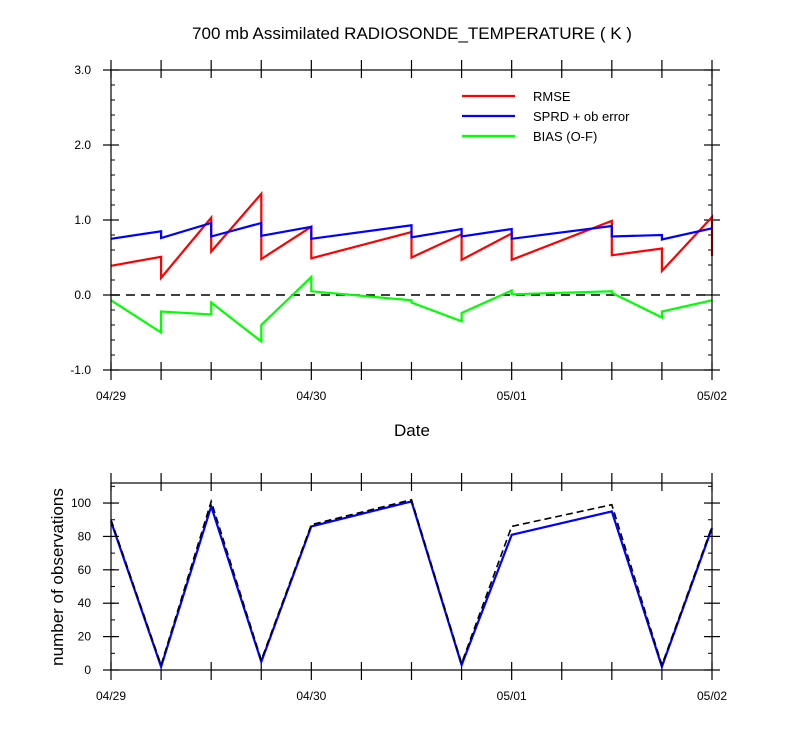 The width and height of the screenshot is (800, 755). I want to click on y-tick-label: 2.0, so click(82, 145).